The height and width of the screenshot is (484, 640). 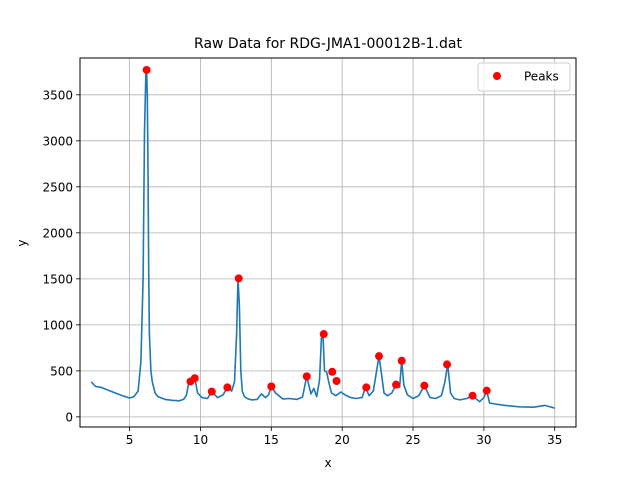 I want to click on y-tick-label: 3500, so click(x=57, y=95).